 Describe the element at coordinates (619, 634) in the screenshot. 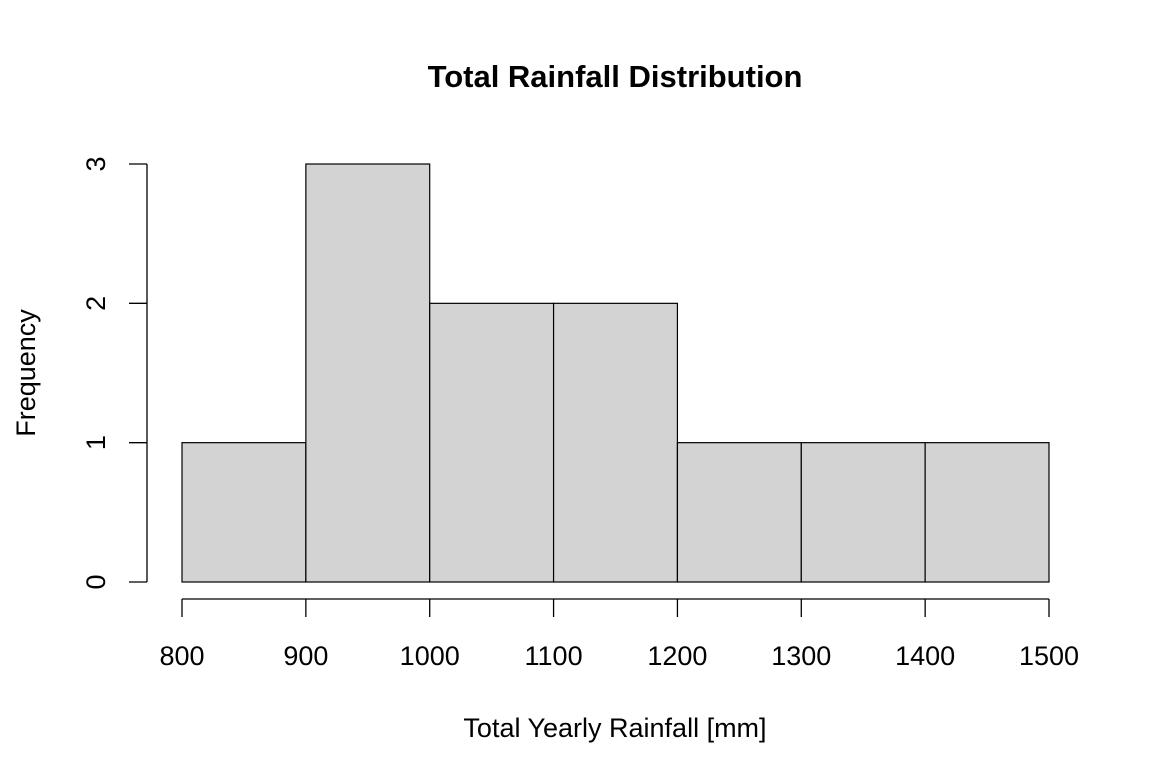

I see `x-axis: 800 900 1000 1100 1200 1300 1400 1500` at that location.